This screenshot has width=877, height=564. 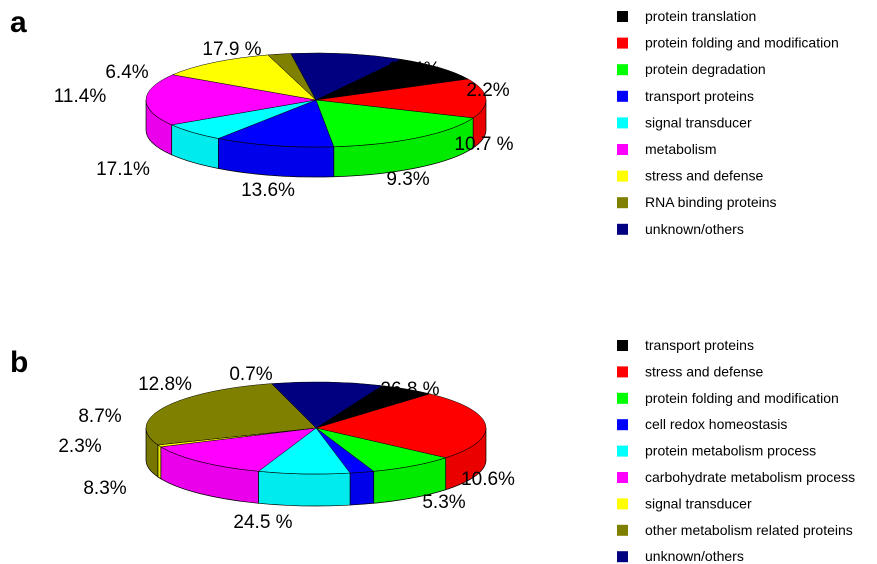 I want to click on pie-slice-metabolism, so click(x=231, y=100).